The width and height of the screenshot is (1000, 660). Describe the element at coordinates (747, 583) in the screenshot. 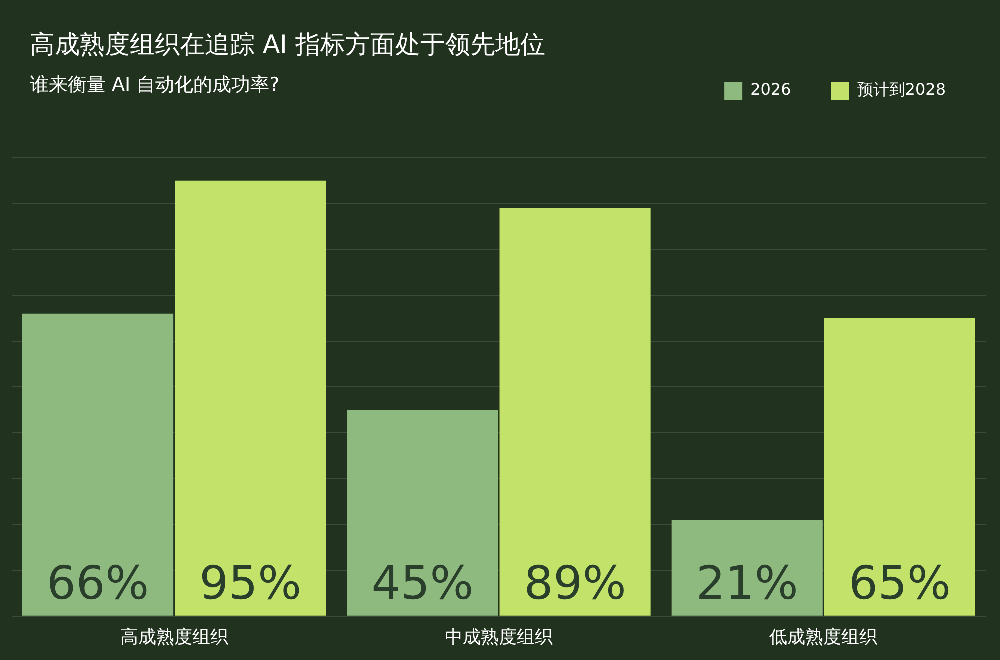

I see `data-label: 21%` at that location.